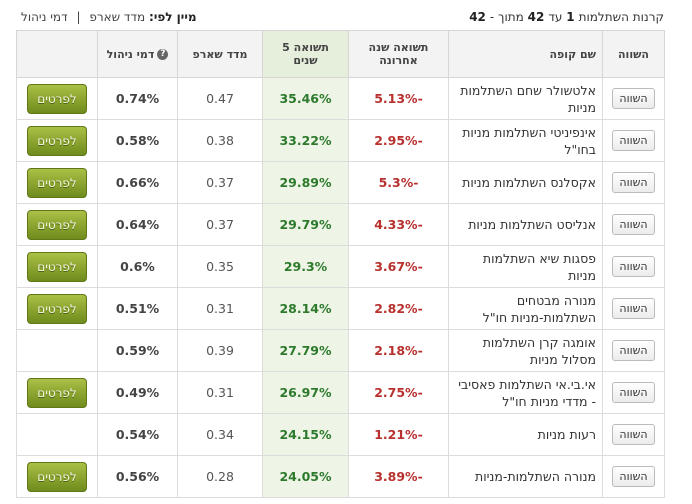 Image resolution: width=692 pixels, height=504 pixels. I want to click on return-1y: -5.13%, so click(398, 98).